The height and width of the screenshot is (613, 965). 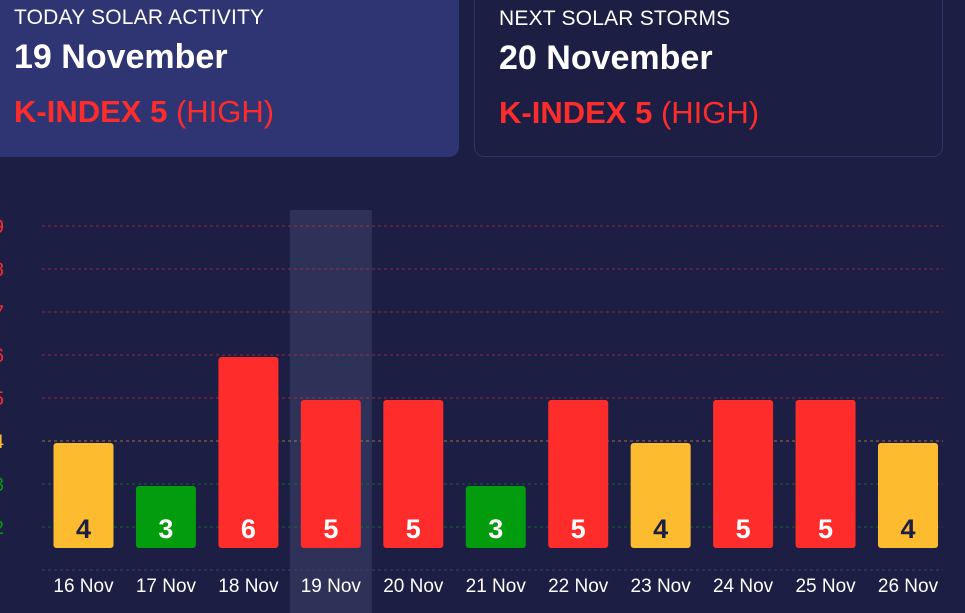 What do you see at coordinates (710, 112) in the screenshot?
I see `next-kindex-level: (HIGH)` at bounding box center [710, 112].